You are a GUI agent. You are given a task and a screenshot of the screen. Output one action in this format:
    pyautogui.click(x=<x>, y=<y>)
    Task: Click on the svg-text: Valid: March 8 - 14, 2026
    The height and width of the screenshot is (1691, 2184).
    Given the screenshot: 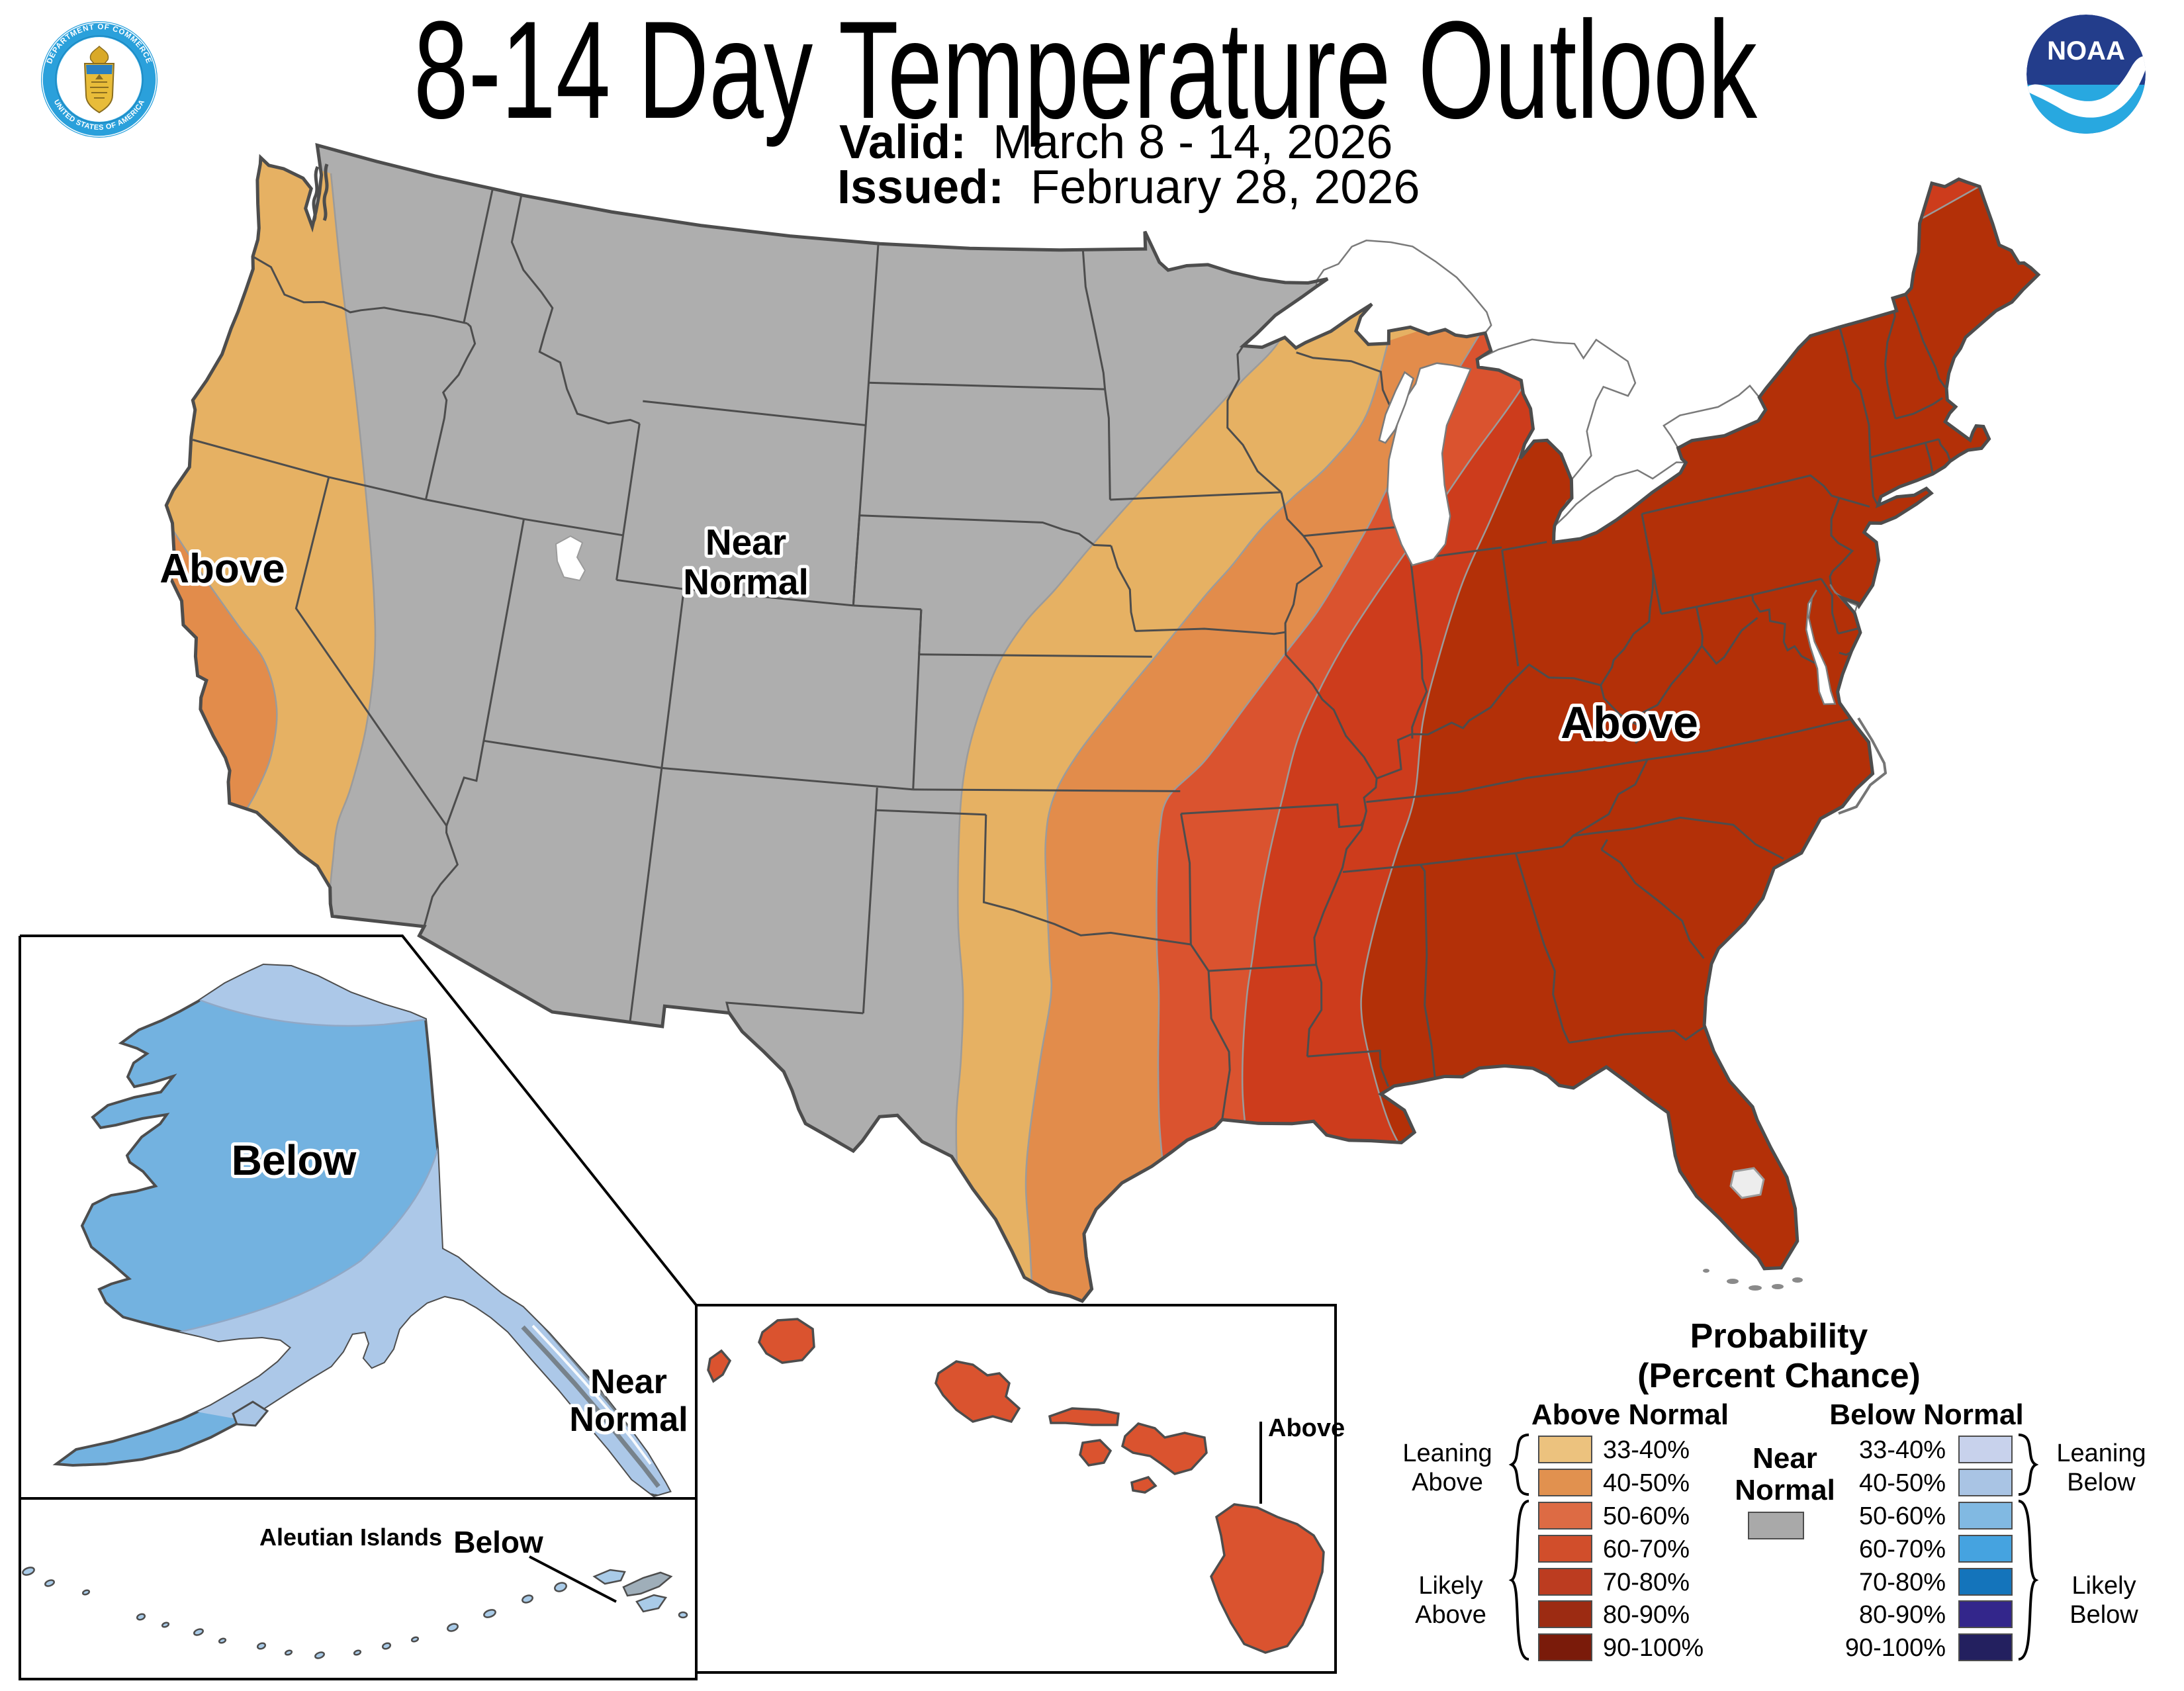 What is the action you would take?
    pyautogui.click(x=1115, y=142)
    